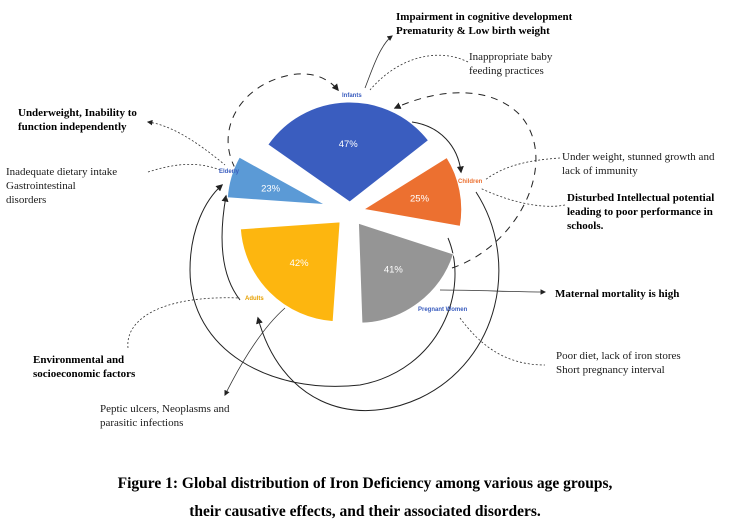  What do you see at coordinates (420, 198) in the screenshot?
I see `pie-label-children: 25%` at bounding box center [420, 198].